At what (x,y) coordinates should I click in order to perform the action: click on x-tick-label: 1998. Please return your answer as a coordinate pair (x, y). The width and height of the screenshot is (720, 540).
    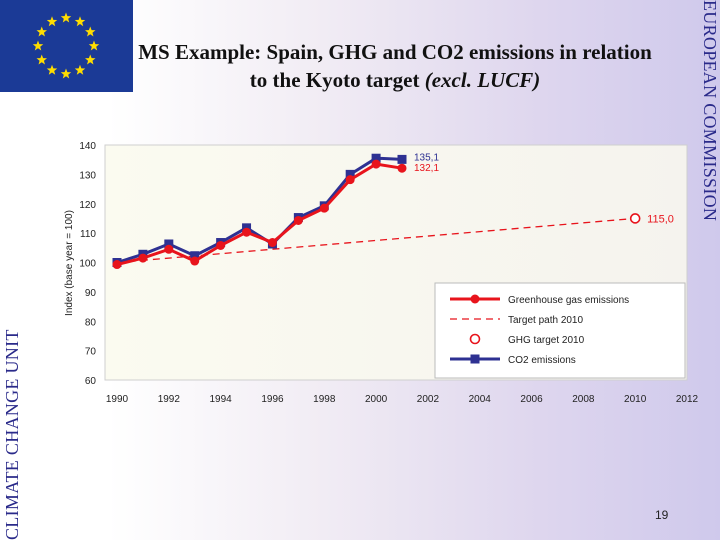
    Looking at the image, I should click on (324, 399).